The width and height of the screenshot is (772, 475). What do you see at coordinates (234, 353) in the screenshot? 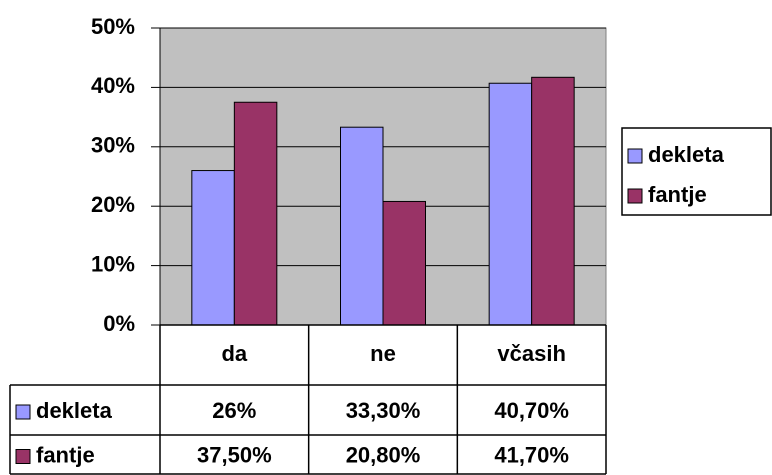
I see `x-tick-label: da` at bounding box center [234, 353].